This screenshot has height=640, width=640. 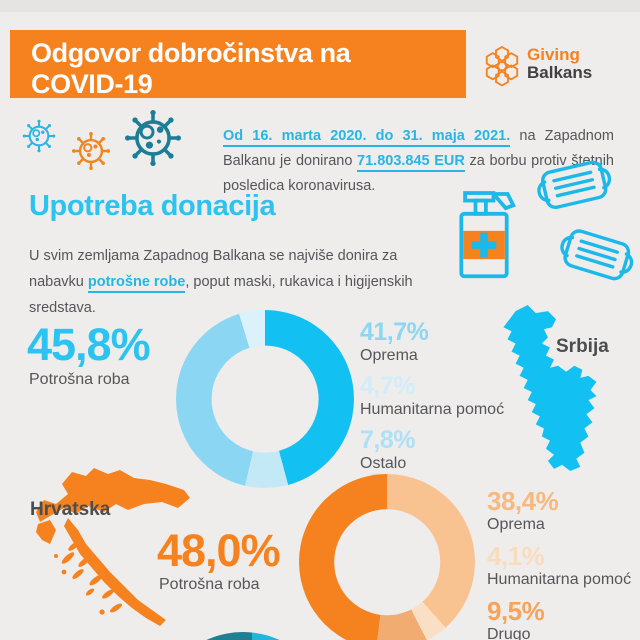 I want to click on logo-giving: Giving, so click(x=553, y=54).